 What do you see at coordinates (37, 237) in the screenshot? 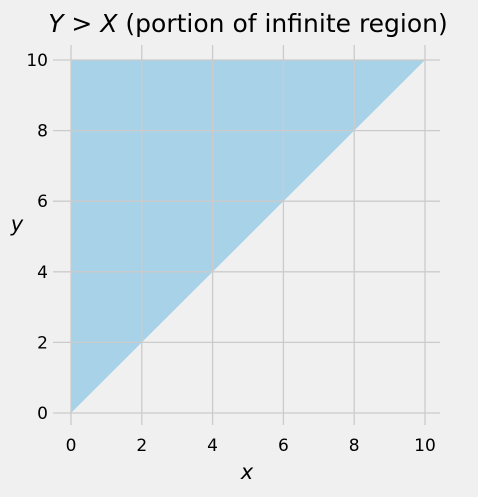
I see `y-tick-labels: 0 2 4 6 8 10` at bounding box center [37, 237].